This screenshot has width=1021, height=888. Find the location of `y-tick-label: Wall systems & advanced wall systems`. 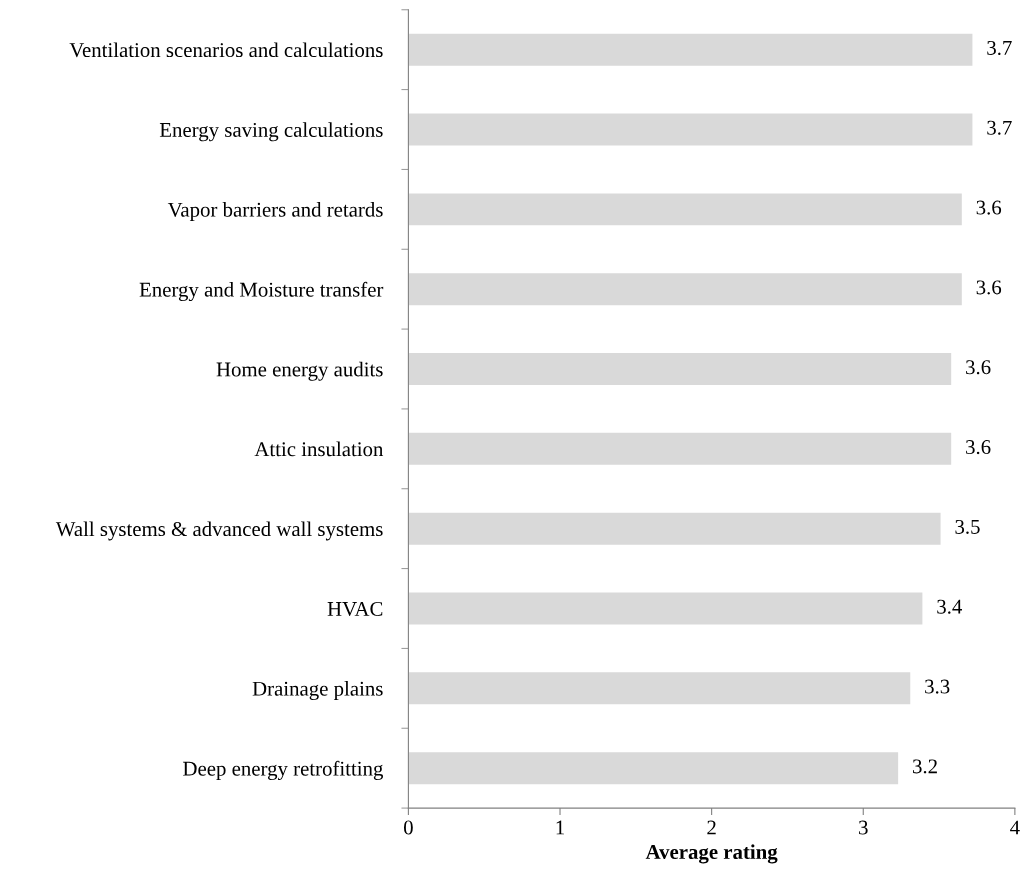

y-tick-label: Wall systems & advanced wall systems is located at coordinates (219, 531).